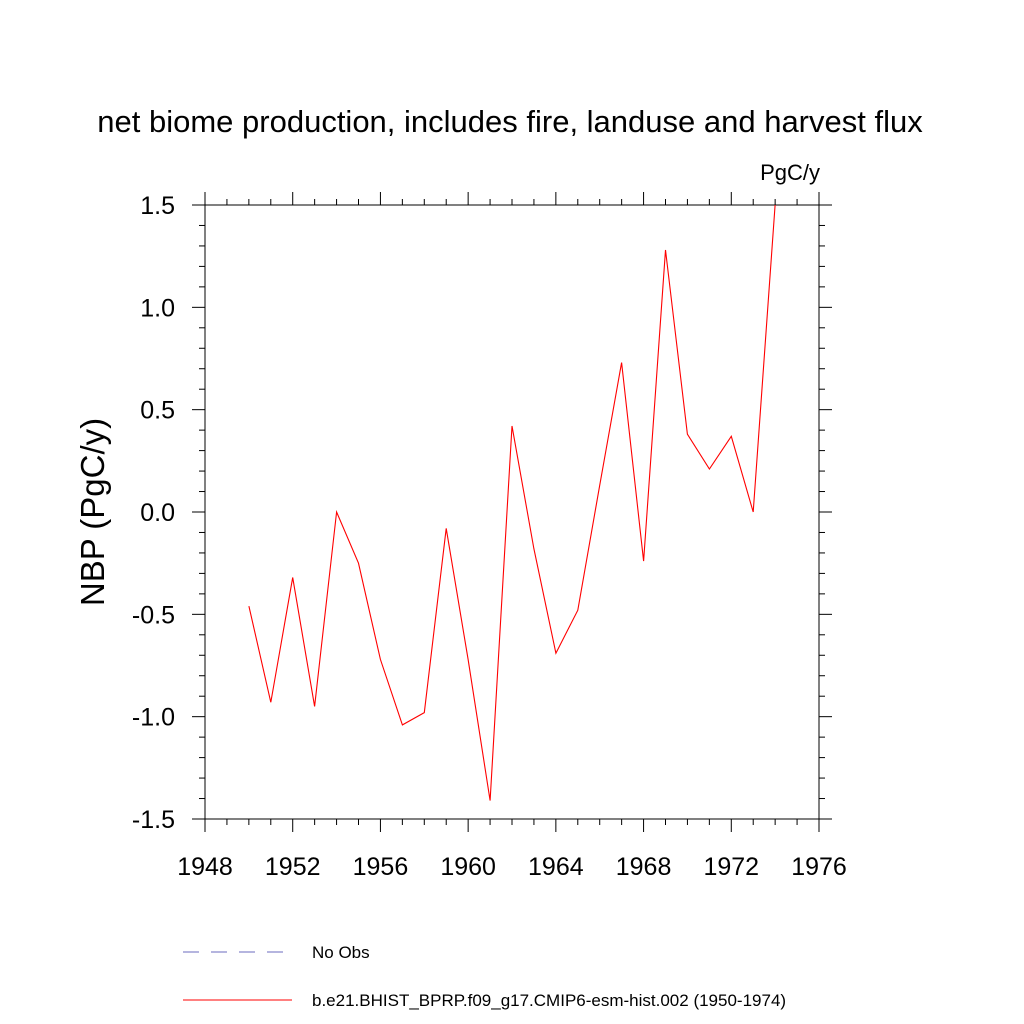 The width and height of the screenshot is (1024, 1024). What do you see at coordinates (819, 867) in the screenshot?
I see `x-tick-label: 1976` at bounding box center [819, 867].